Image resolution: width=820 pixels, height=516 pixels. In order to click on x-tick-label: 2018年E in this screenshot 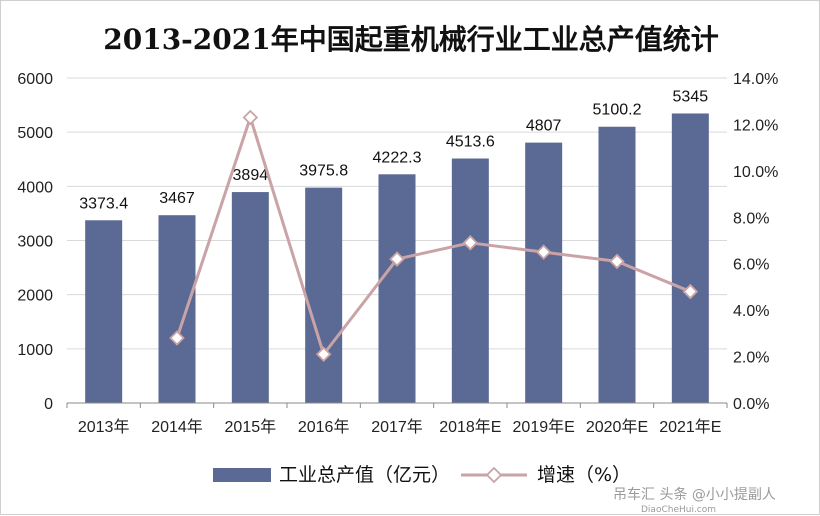, I will do `click(470, 427)`.